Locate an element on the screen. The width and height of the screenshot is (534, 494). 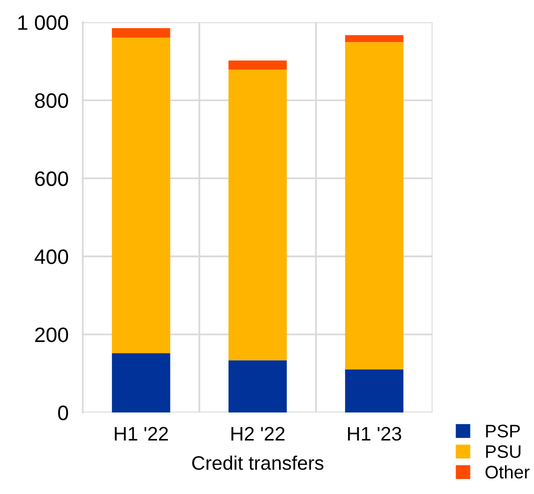
x-axis-title: Credit transfers is located at coordinates (258, 463).